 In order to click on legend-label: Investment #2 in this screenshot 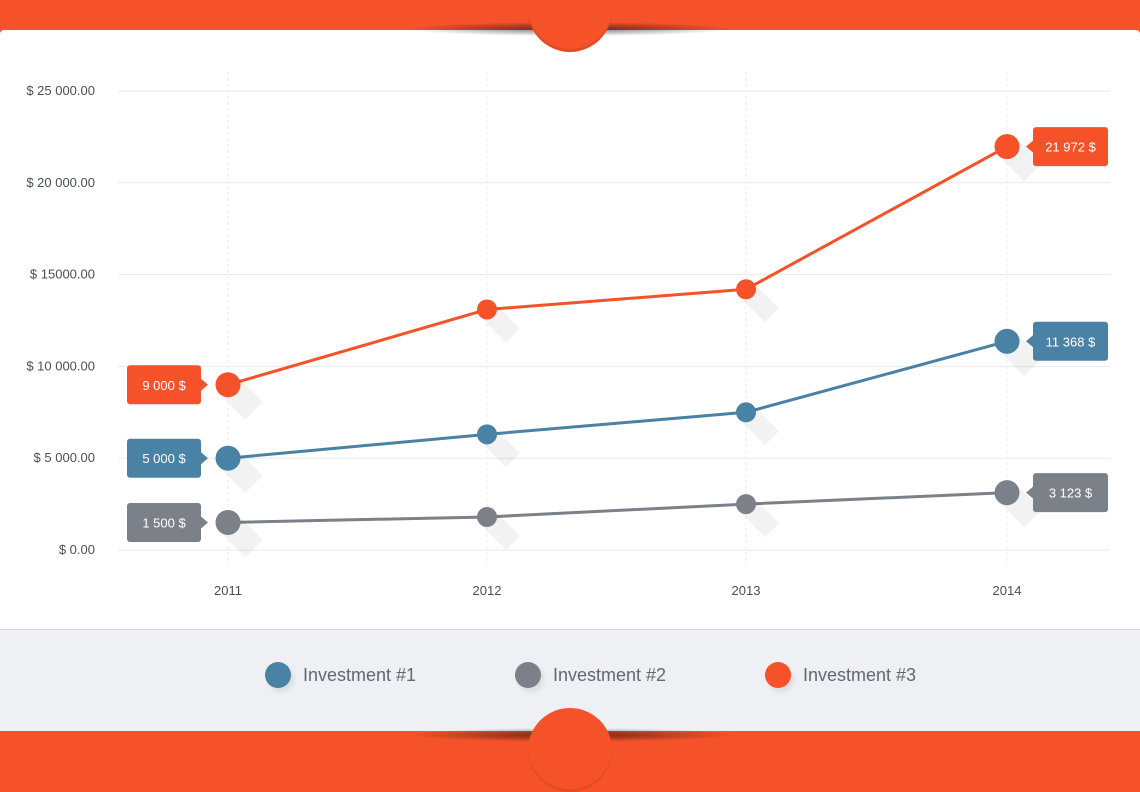, I will do `click(610, 674)`.